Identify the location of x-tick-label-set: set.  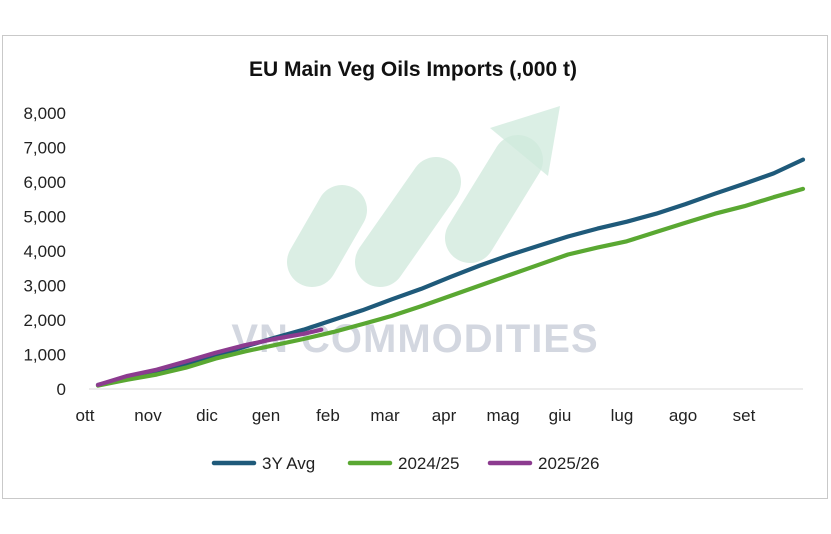
(744, 415).